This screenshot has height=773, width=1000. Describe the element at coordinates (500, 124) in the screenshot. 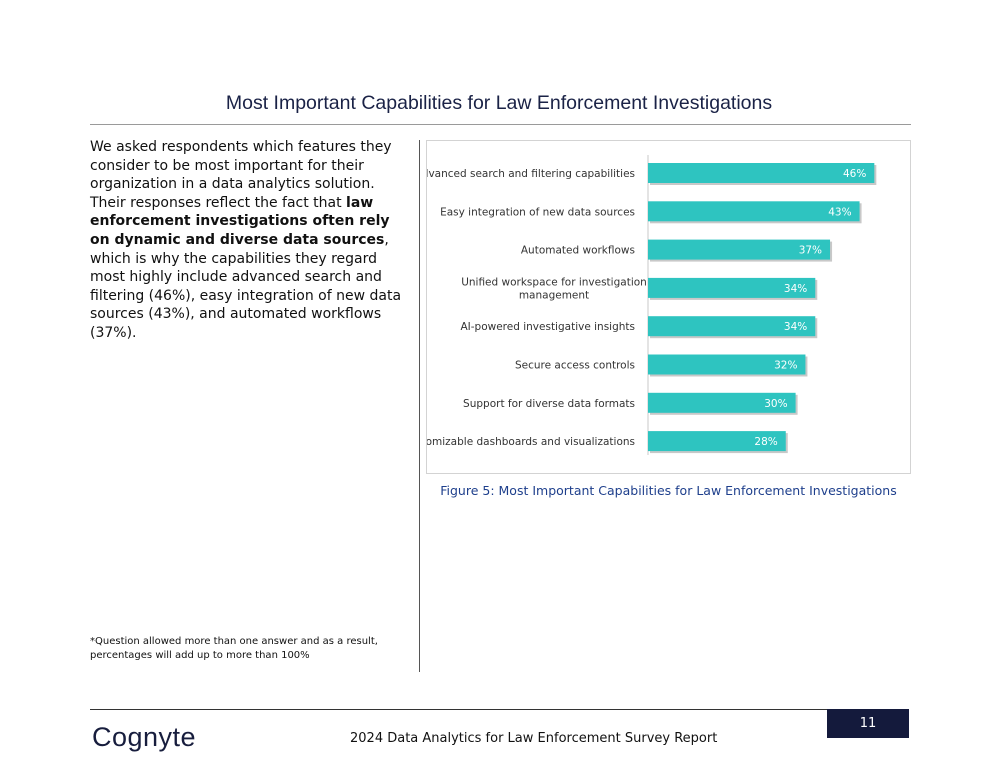

I see `title-divider` at that location.